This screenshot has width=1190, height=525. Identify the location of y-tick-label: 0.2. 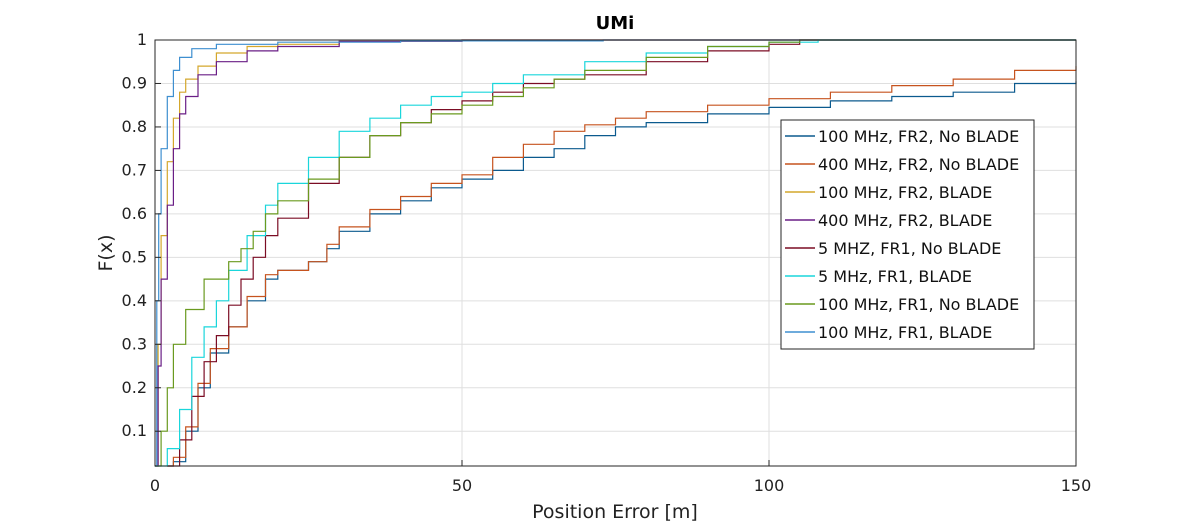
(134, 387).